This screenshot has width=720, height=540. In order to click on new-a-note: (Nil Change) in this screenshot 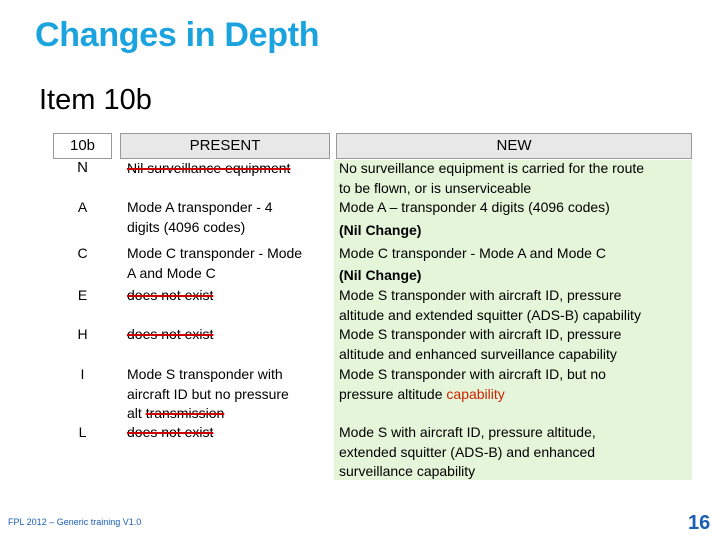, I will do `click(380, 230)`.